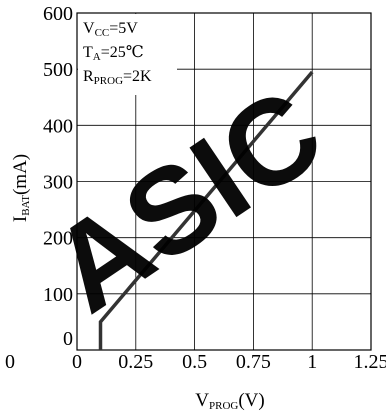  I want to click on y-tick-labels: 0 100 200 300 400 500 600, so click(58, 176).